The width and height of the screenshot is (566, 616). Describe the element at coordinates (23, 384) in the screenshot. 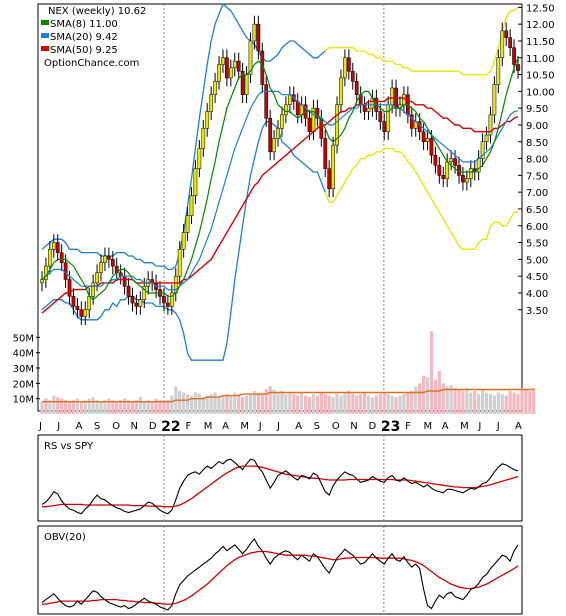

I see `volume-tick-label: 20M` at that location.